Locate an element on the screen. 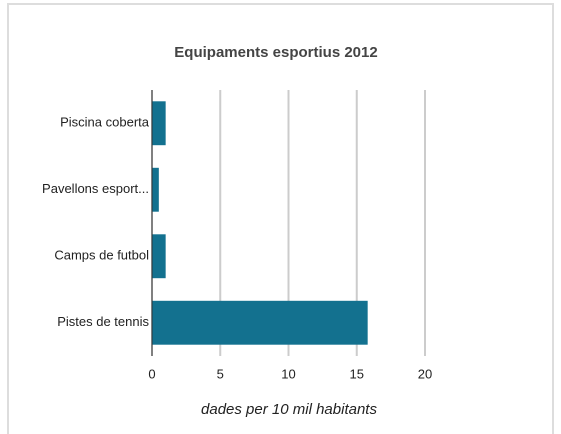 Image resolution: width=561 pixels, height=434 pixels. y-tick-label: Pistes de tennis is located at coordinates (103, 321).